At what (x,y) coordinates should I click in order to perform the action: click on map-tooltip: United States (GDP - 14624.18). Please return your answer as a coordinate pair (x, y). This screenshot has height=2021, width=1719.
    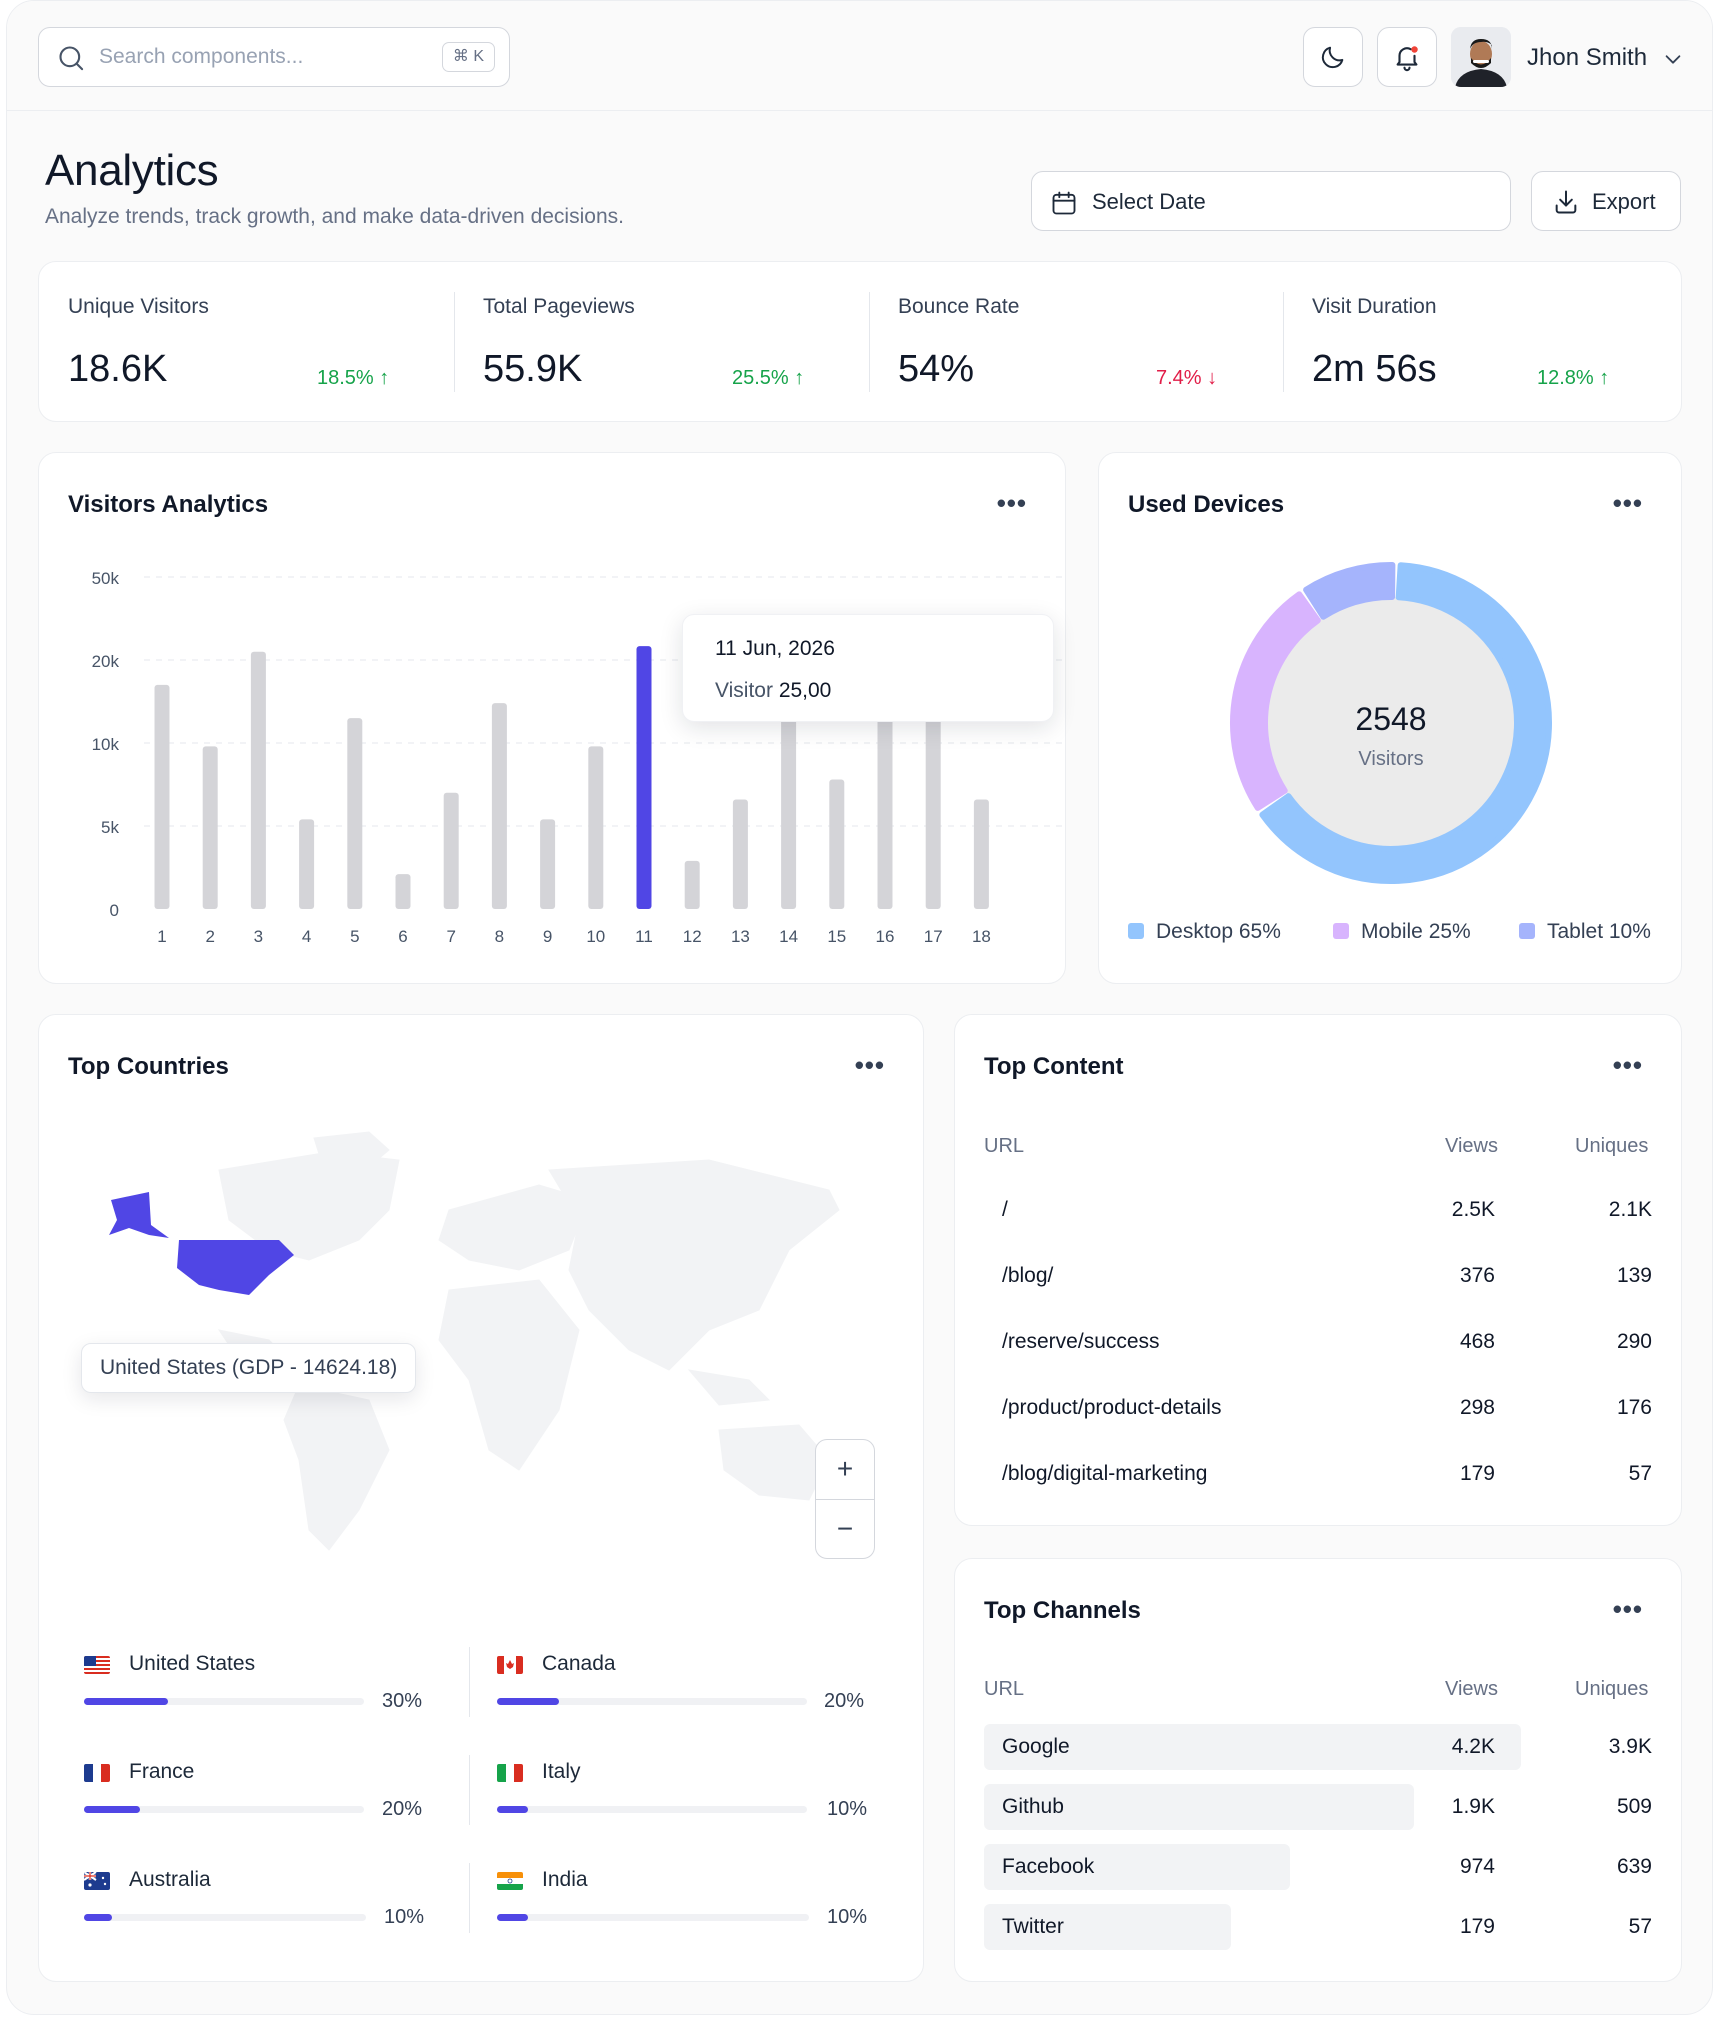
    Looking at the image, I should click on (249, 1368).